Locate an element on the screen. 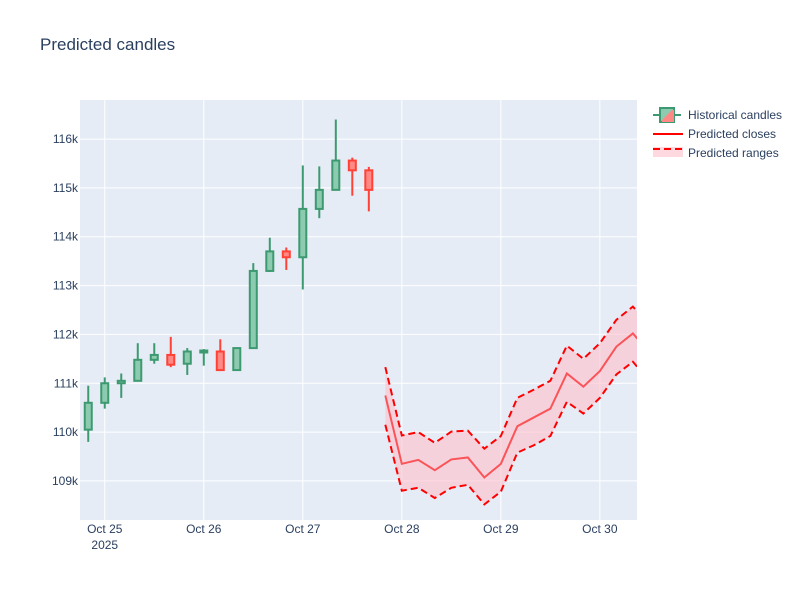  x-tick-label: Oct 28 is located at coordinates (402, 529).